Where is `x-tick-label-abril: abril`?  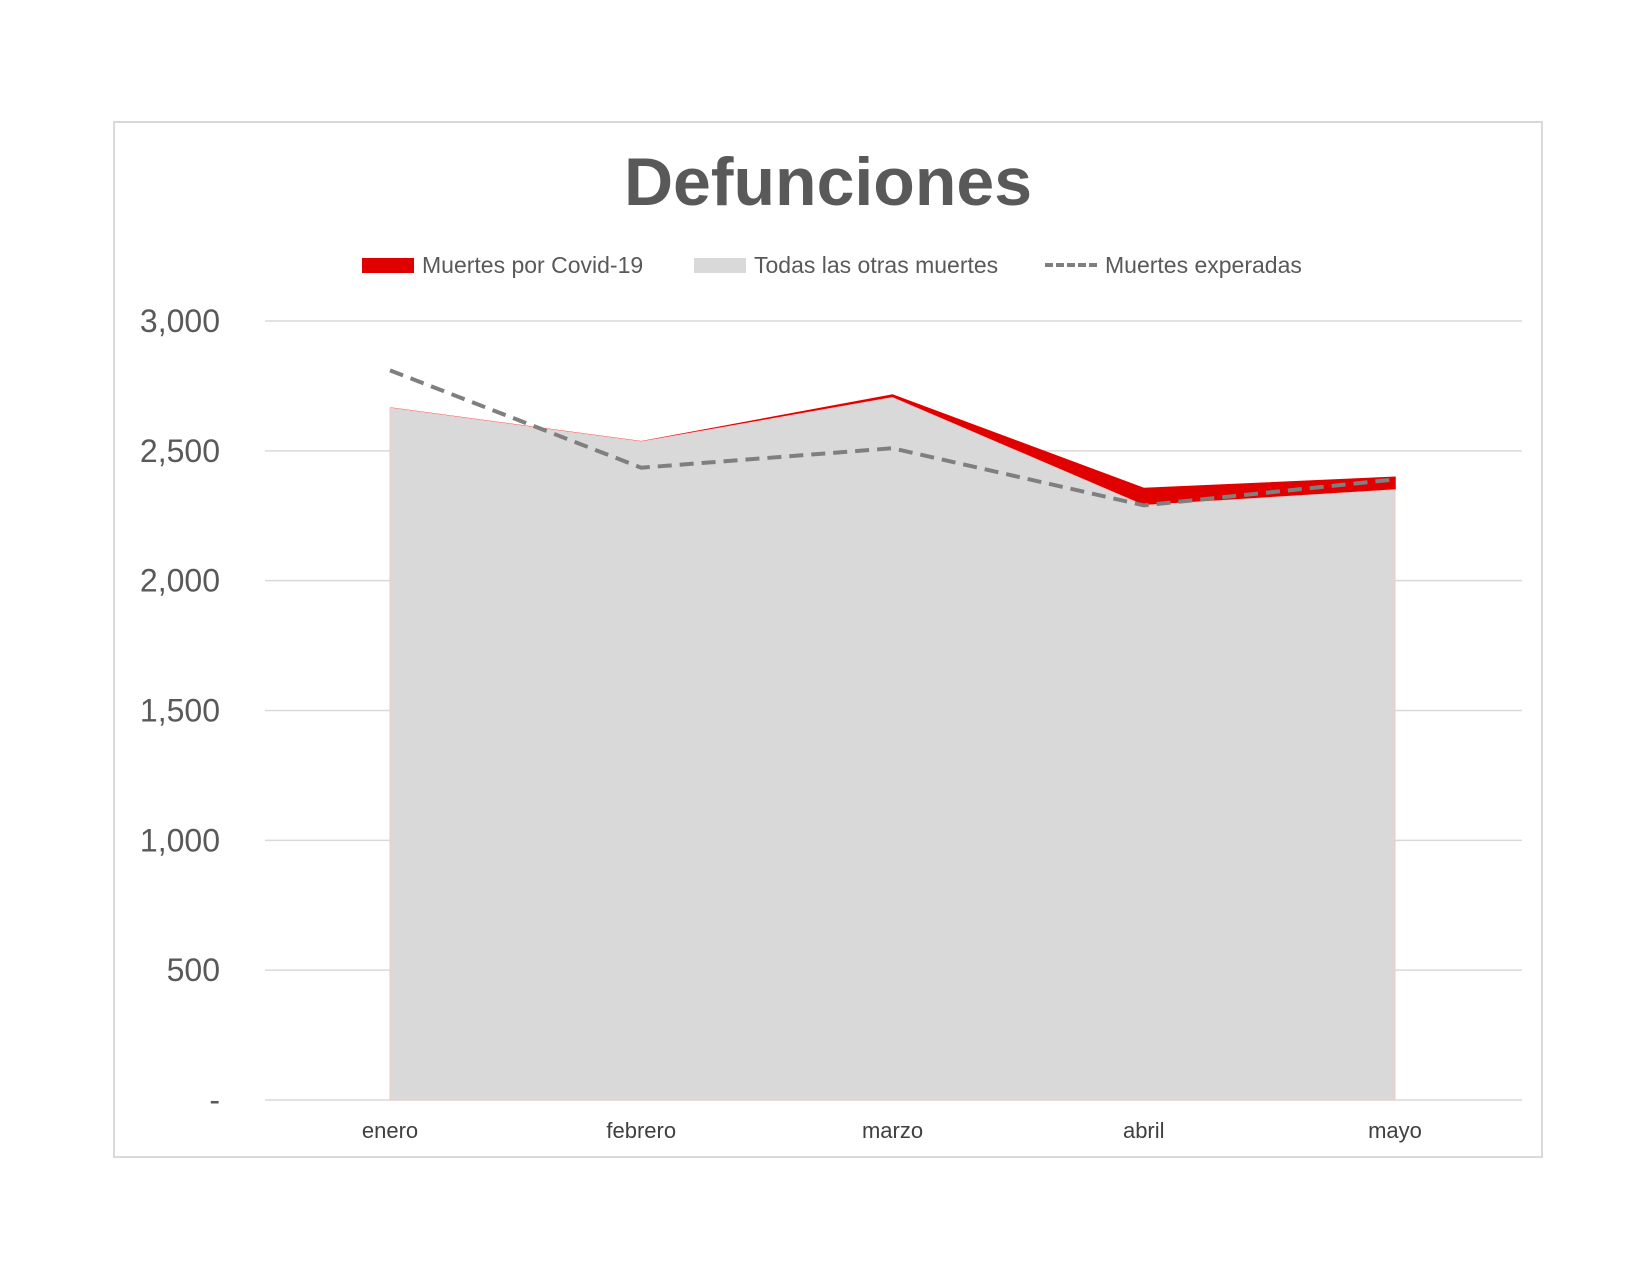 x-tick-label-abril: abril is located at coordinates (1144, 1130).